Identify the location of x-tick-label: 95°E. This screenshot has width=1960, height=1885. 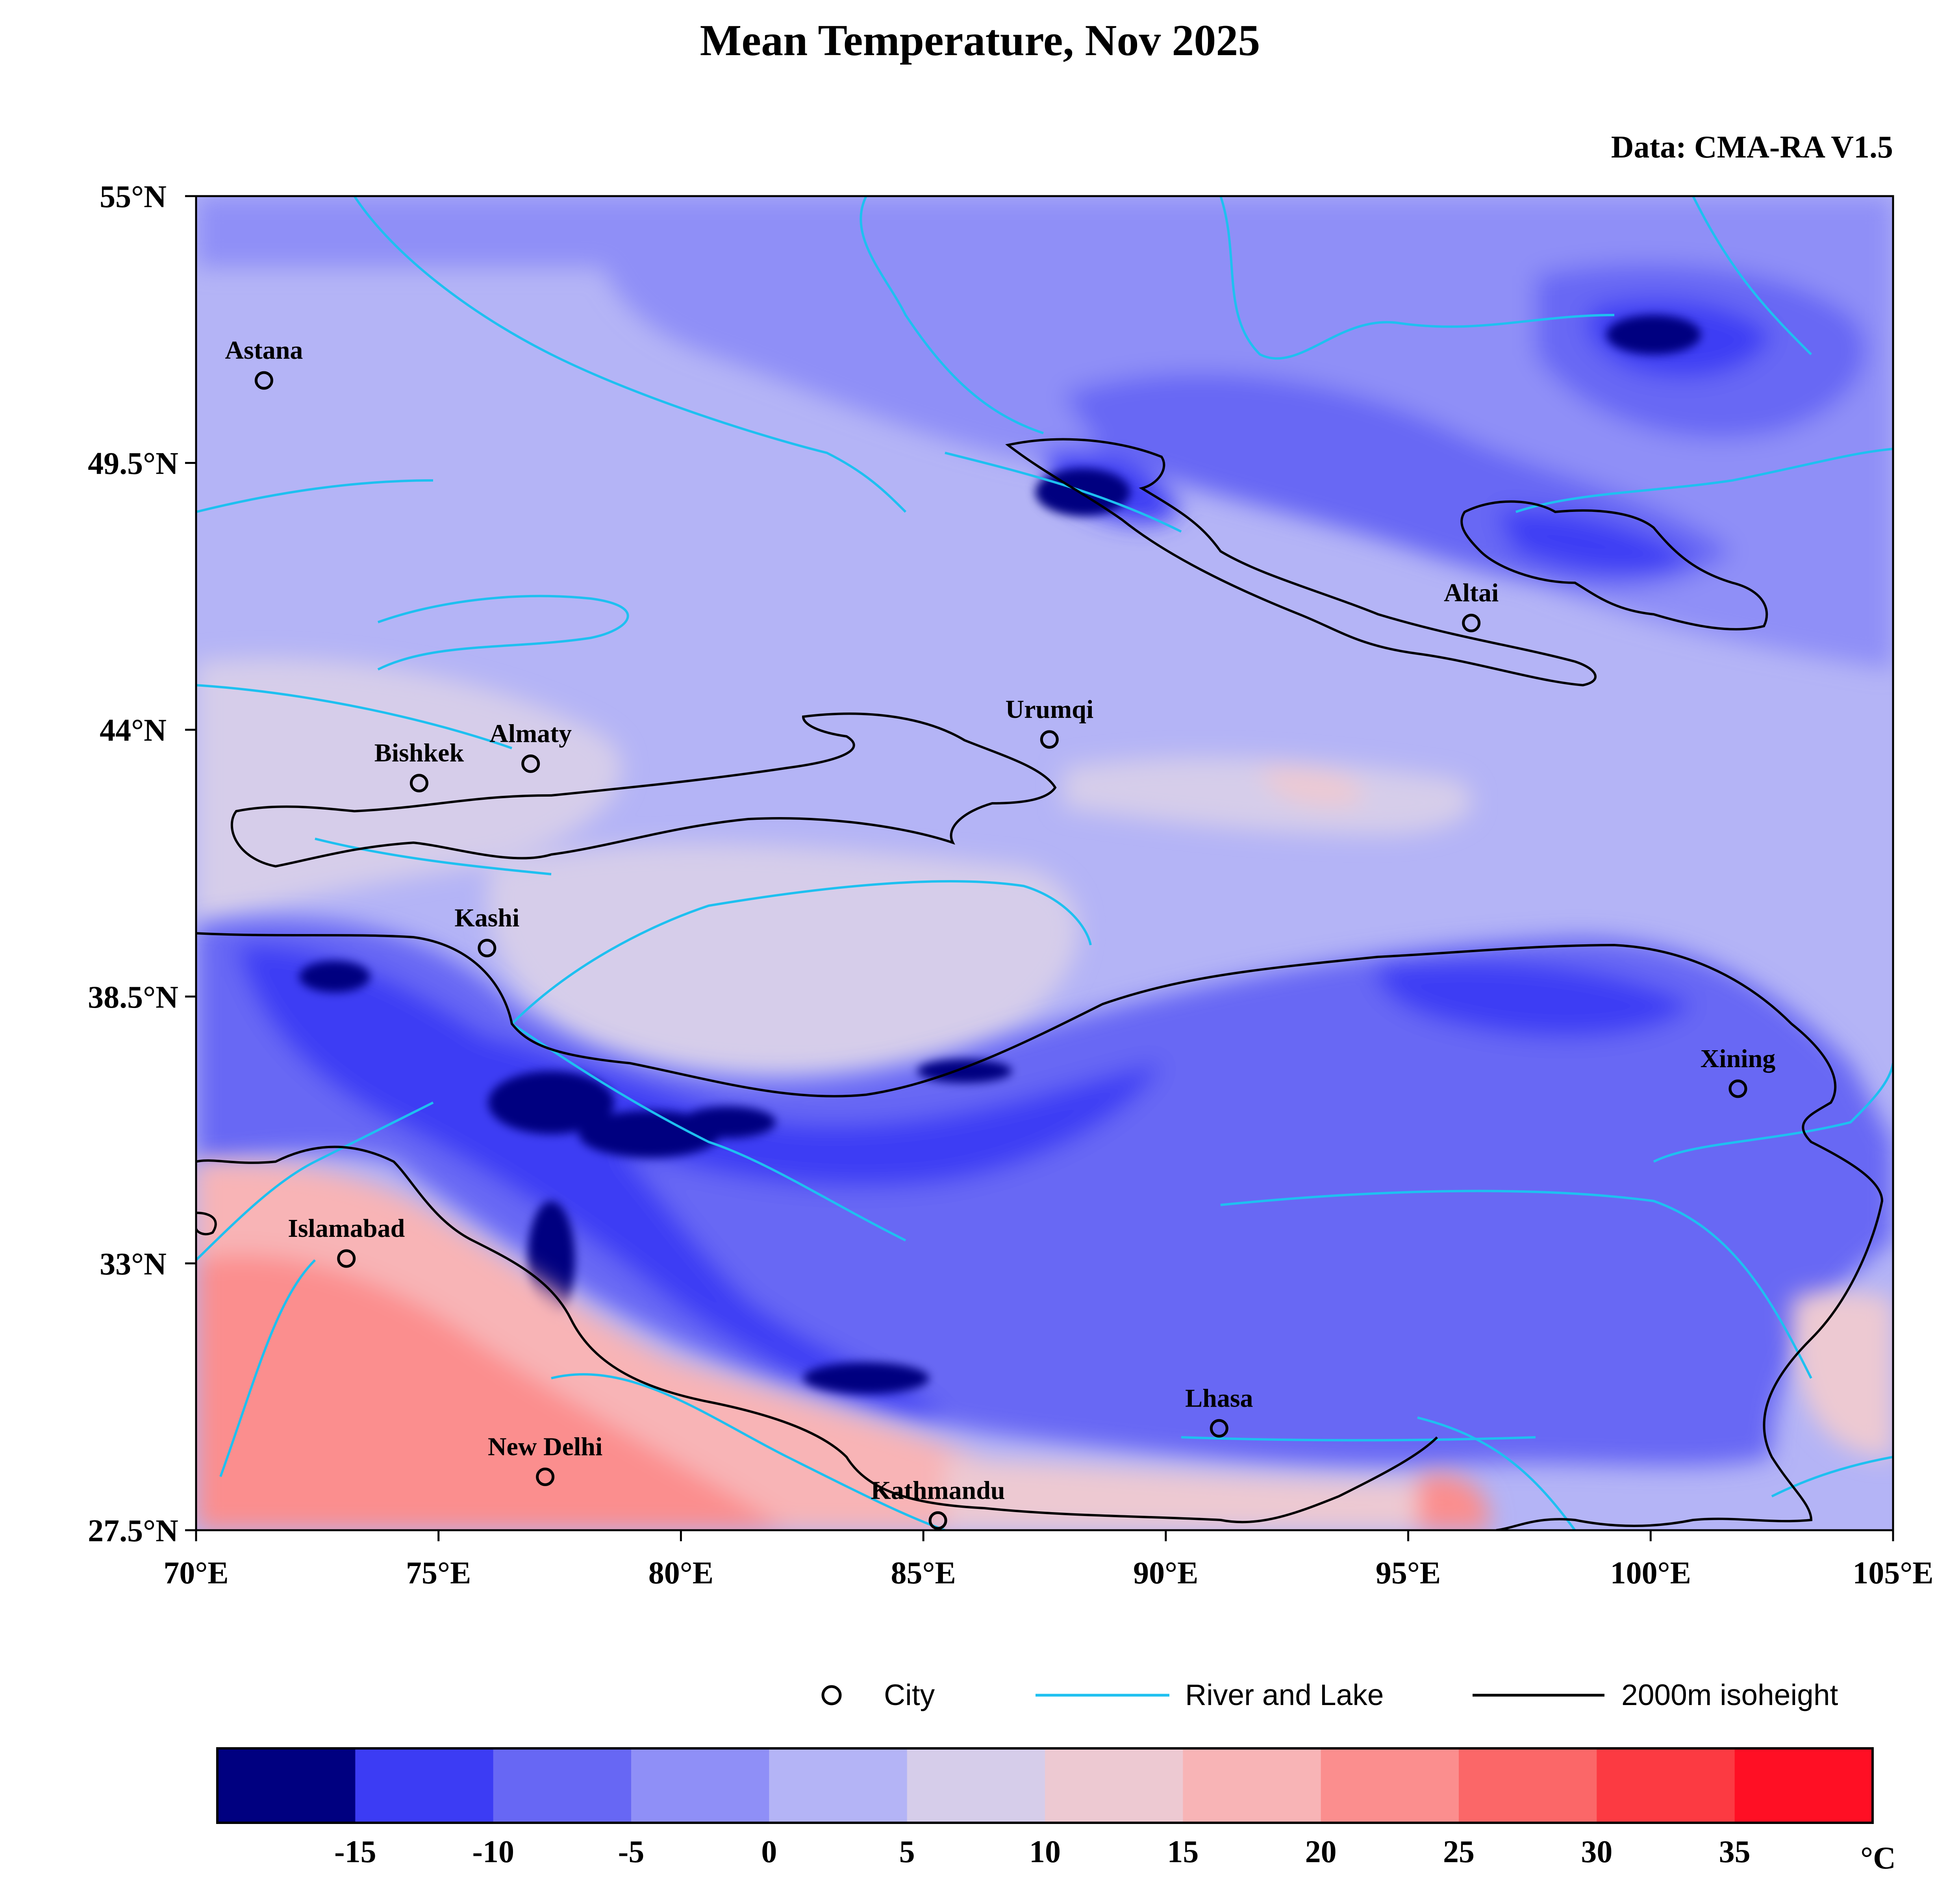
(1408, 1573).